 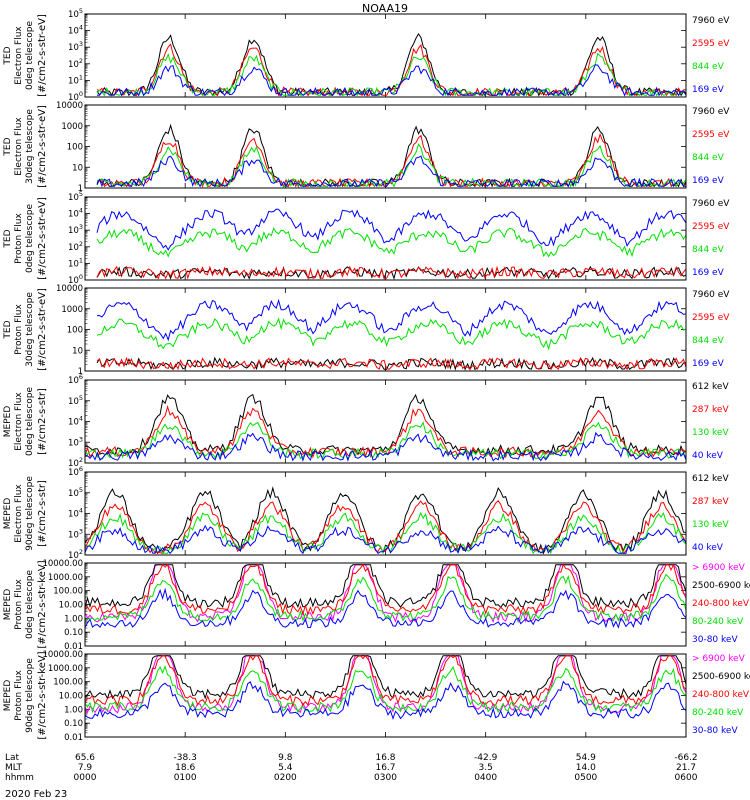 What do you see at coordinates (62, 564) in the screenshot?
I see `y-tick-label: 10000.00` at bounding box center [62, 564].